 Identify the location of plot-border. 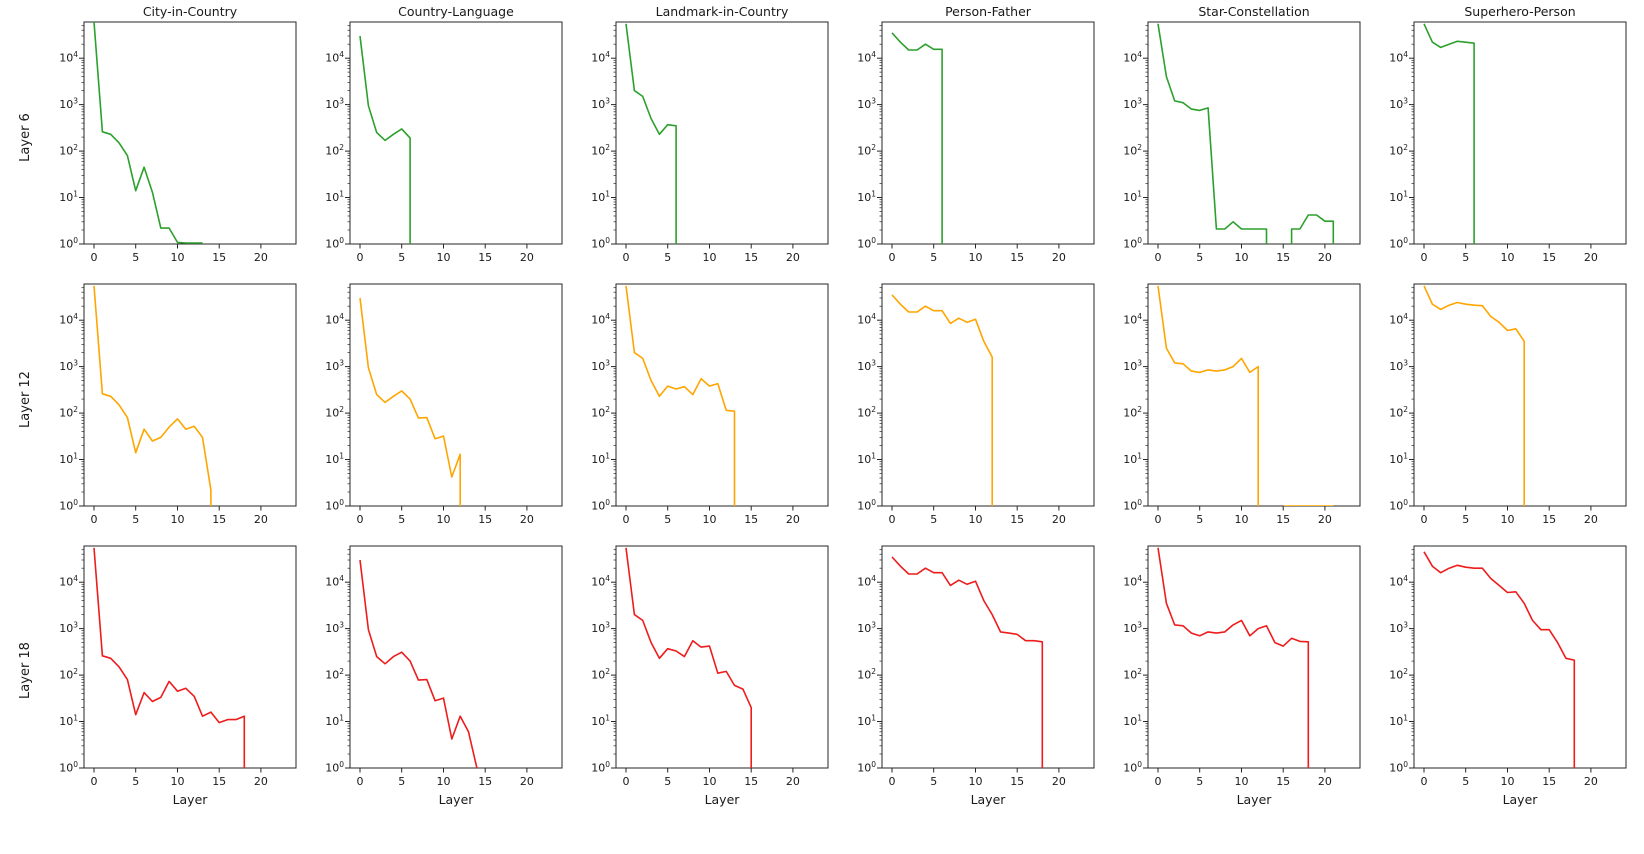
(988, 395).